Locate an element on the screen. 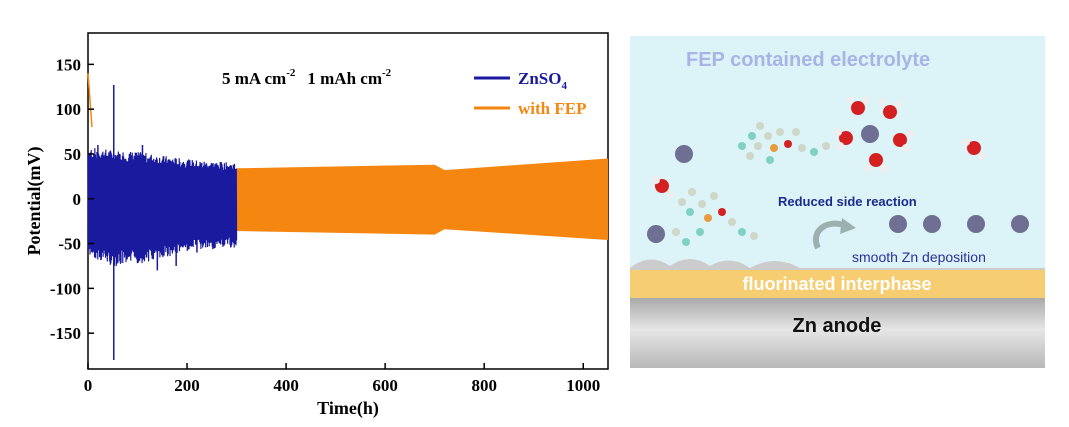  y-tick-label-0: 150 is located at coordinates (69, 64).